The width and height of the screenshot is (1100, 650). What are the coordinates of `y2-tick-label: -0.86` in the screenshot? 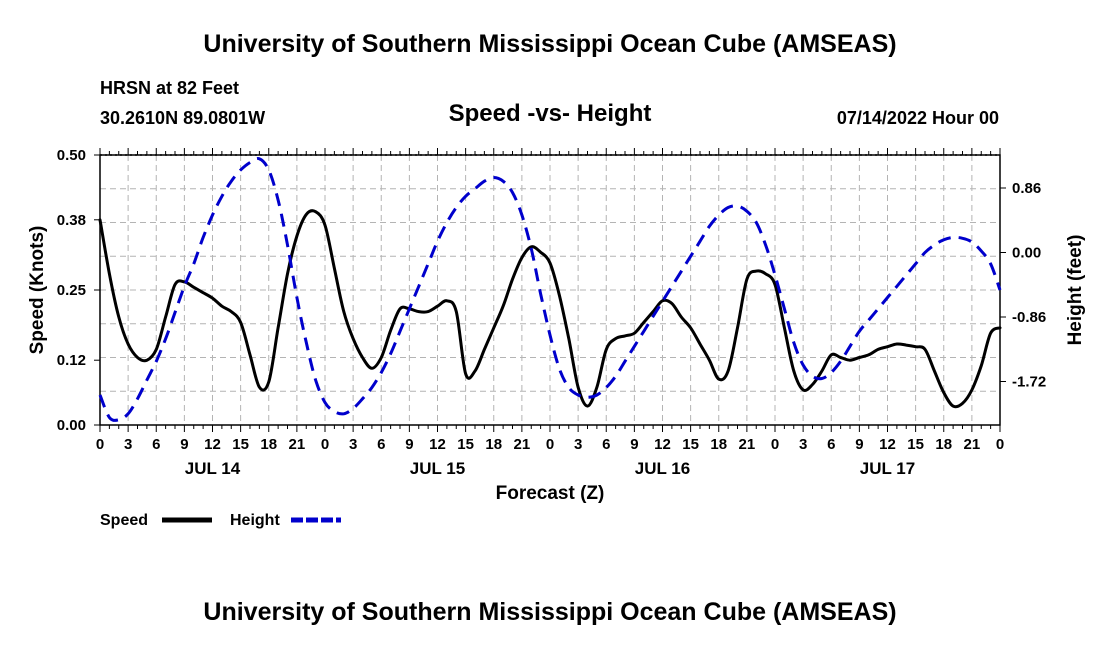 It's located at (1029, 317).